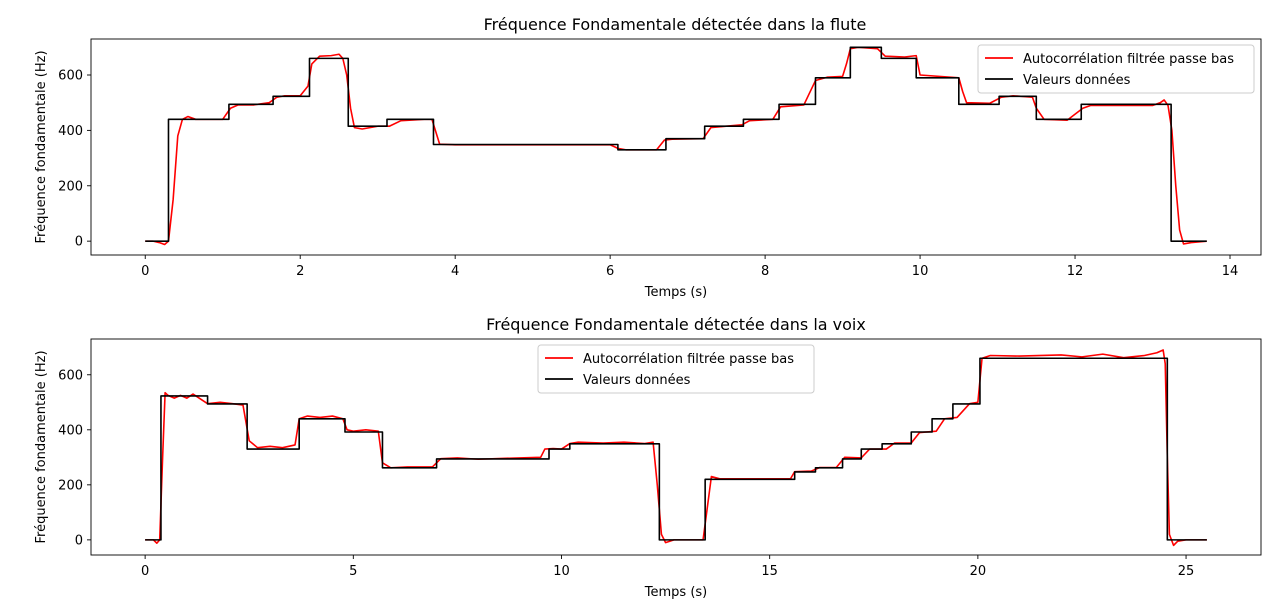 Image resolution: width=1280 pixels, height=615 pixels. What do you see at coordinates (667, 567) in the screenshot?
I see `x-axis-ticks: 0 5 10 15 20 25` at bounding box center [667, 567].